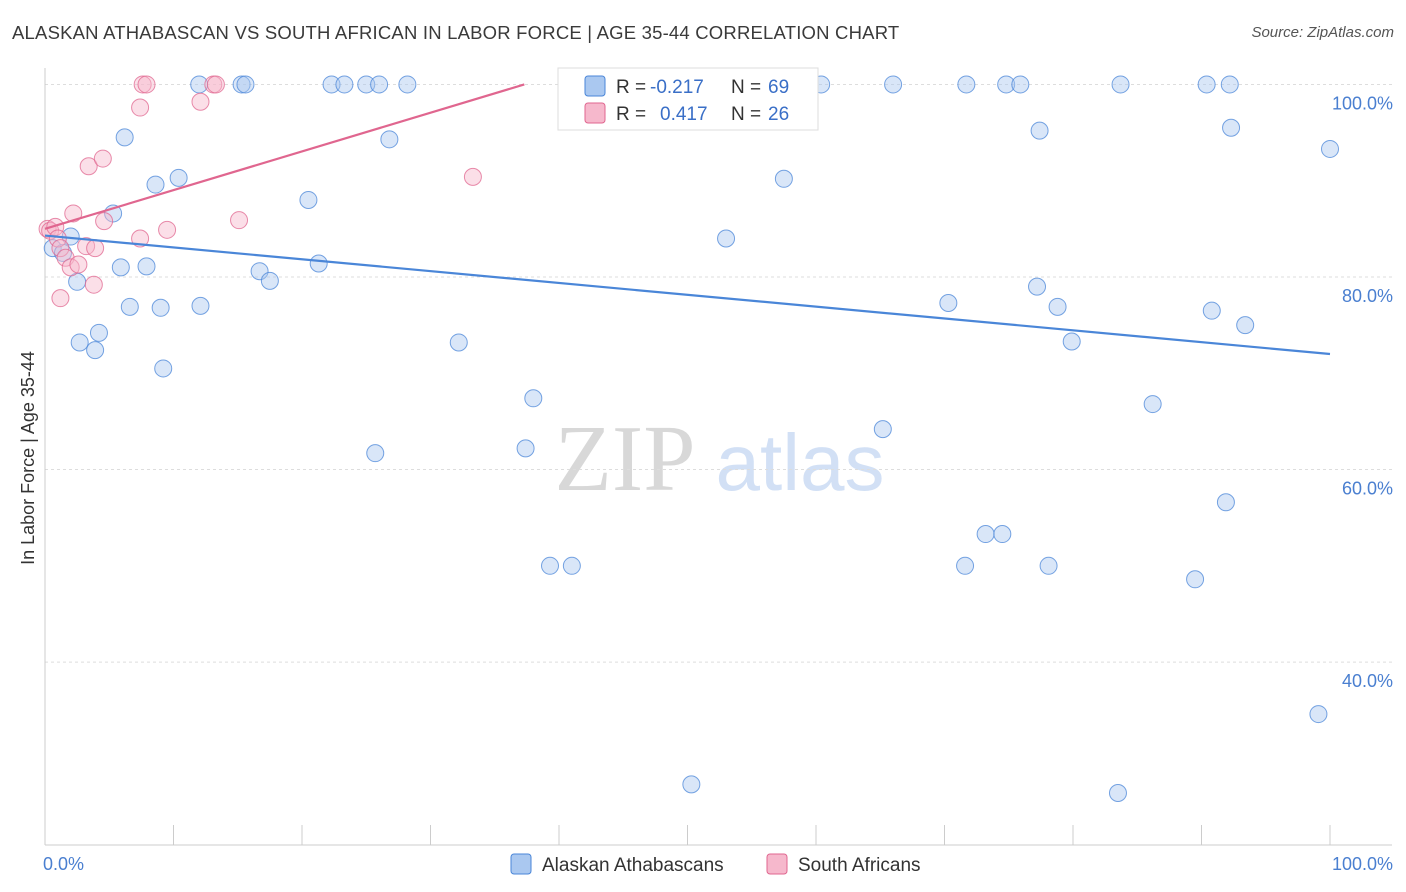 This screenshot has width=1406, height=892. Describe the element at coordinates (688, 99) in the screenshot. I see `stats-legend: R = -0.217 N = 69 R = 0.417 N = 26` at that location.